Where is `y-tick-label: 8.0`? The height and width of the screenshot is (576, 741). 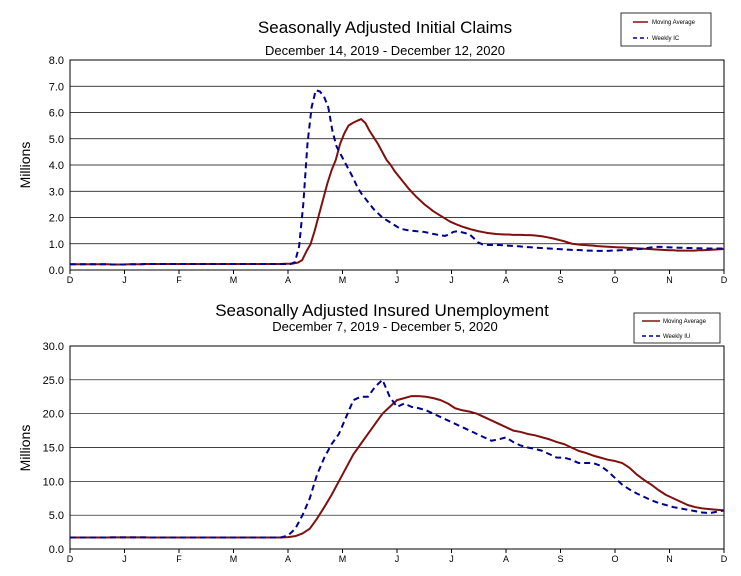
y-tick-label: 8.0 is located at coordinates (56, 61).